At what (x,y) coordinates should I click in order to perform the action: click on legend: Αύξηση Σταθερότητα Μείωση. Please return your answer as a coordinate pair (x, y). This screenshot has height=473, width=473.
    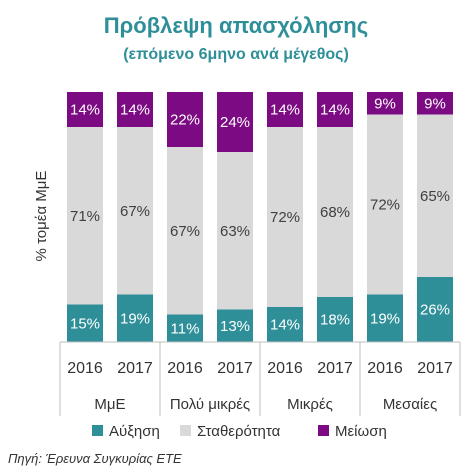
    Looking at the image, I should click on (239, 431).